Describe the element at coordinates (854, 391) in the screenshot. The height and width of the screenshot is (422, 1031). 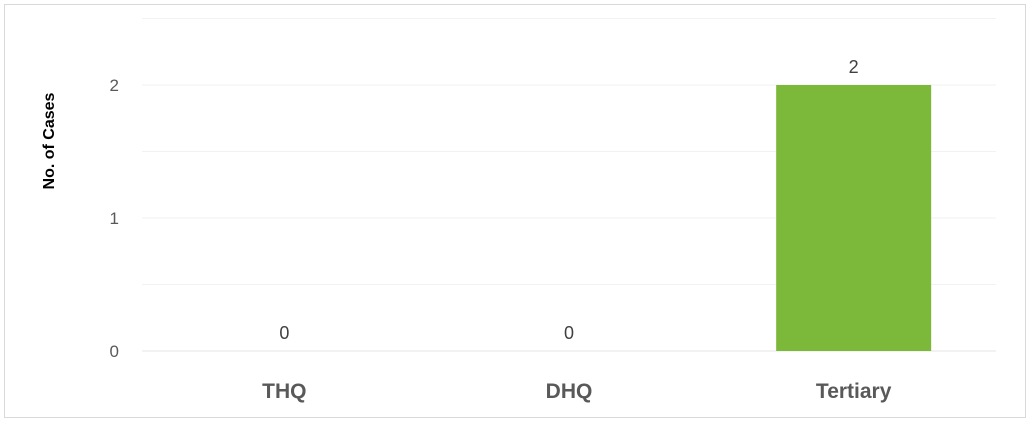
I see `x-category-label-tertiary: Tertiary` at that location.